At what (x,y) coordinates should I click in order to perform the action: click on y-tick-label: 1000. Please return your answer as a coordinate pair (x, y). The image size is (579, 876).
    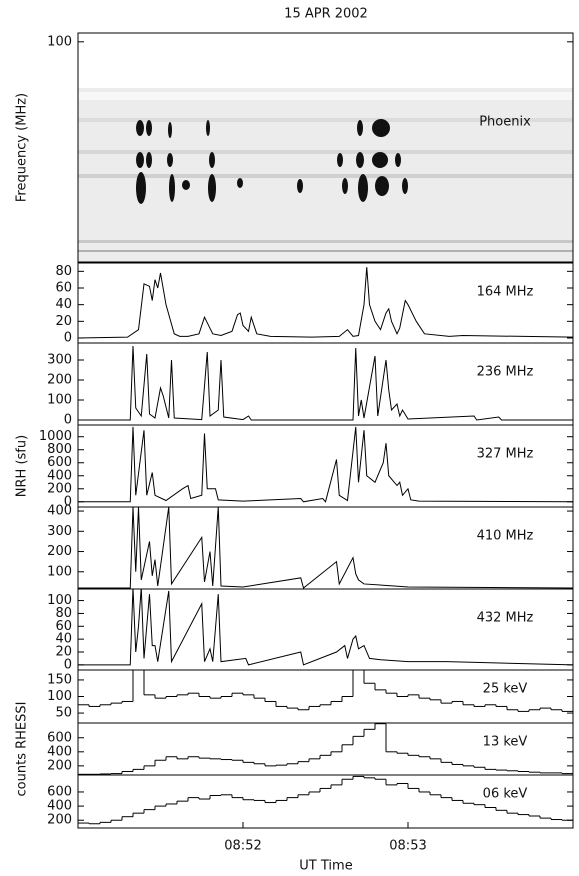
    Looking at the image, I should click on (55, 436).